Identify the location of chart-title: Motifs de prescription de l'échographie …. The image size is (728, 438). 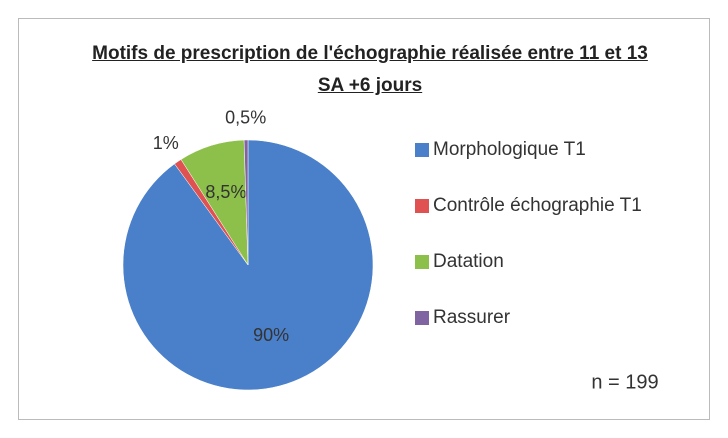
(370, 69).